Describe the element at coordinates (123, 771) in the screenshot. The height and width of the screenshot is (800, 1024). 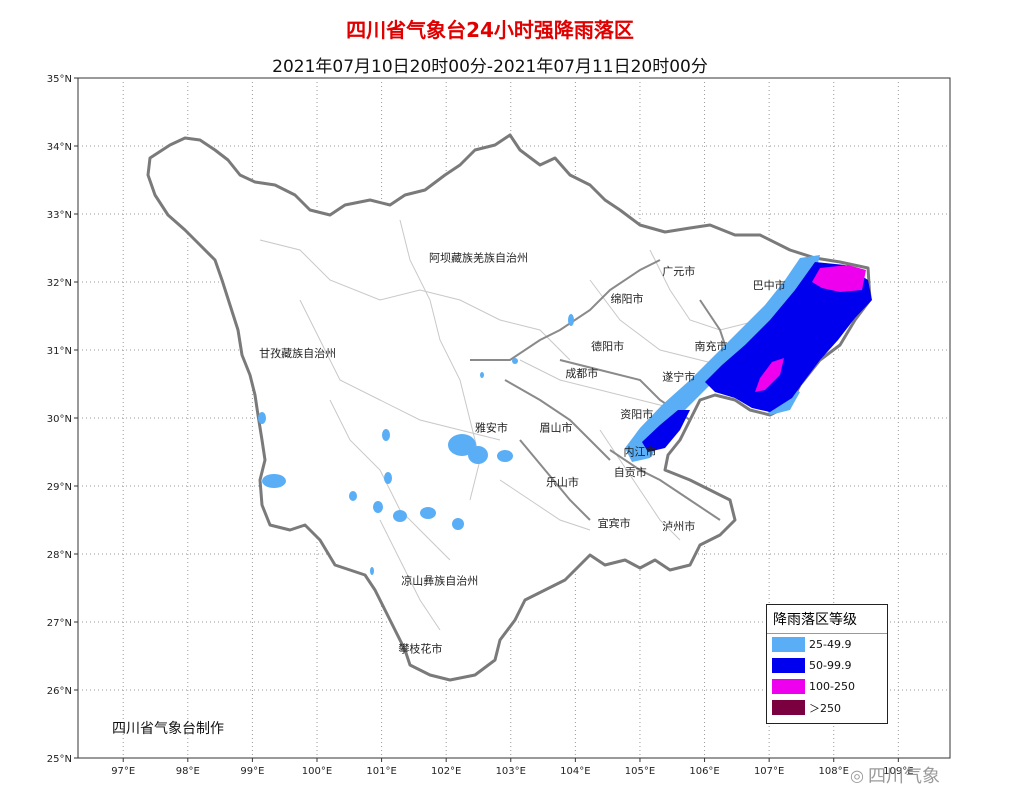
I see `longitude-tick-label: 97°E` at that location.